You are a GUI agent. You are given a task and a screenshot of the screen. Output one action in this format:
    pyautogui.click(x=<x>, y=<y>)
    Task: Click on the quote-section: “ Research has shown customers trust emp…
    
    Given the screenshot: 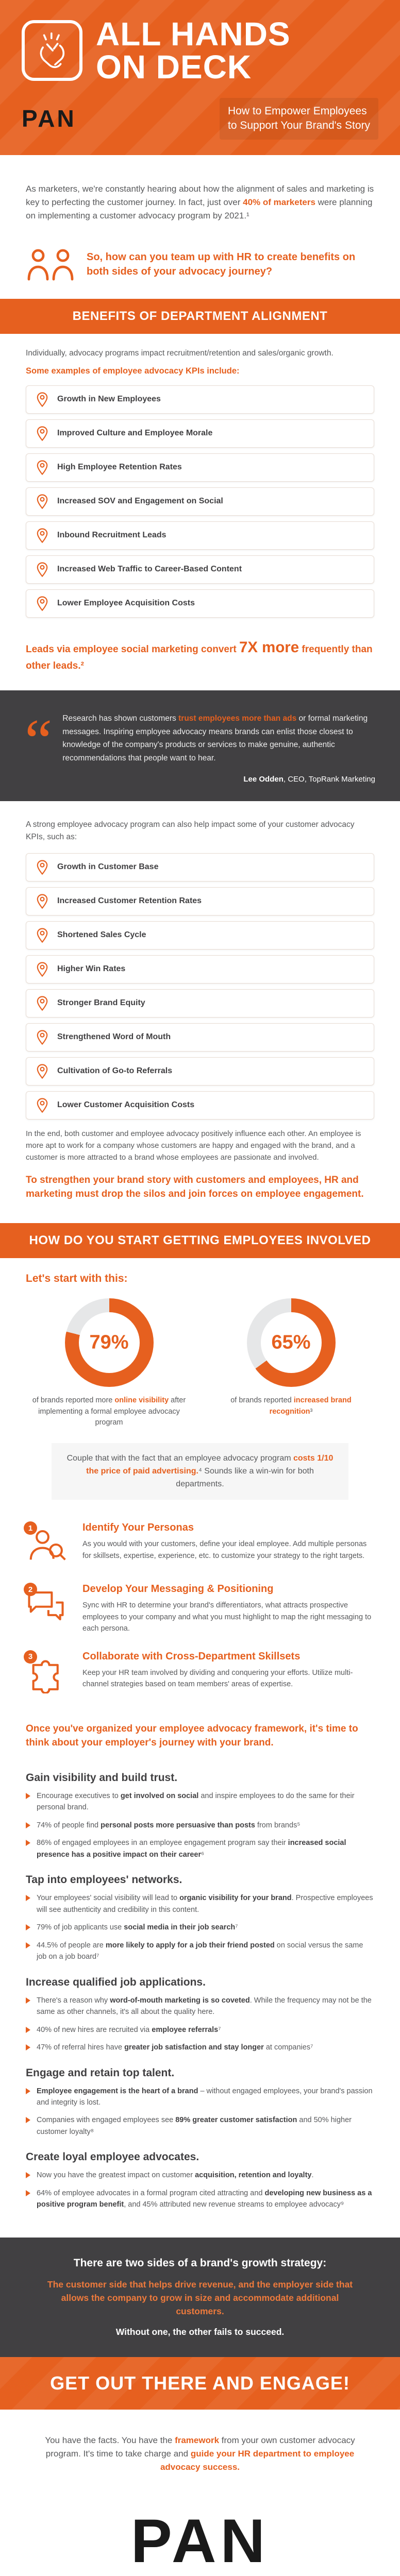 What is the action you would take?
    pyautogui.click(x=200, y=746)
    